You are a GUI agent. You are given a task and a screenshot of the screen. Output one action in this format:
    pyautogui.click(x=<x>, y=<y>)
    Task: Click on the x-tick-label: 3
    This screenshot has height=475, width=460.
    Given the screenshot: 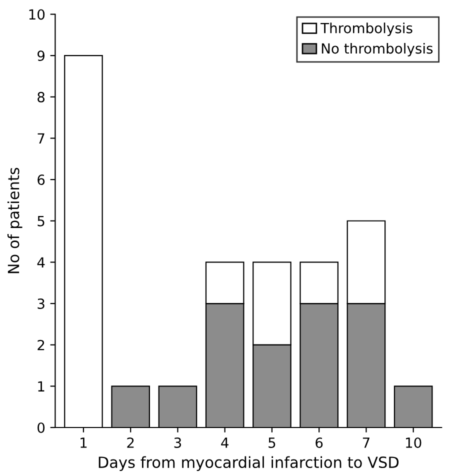 What is the action you would take?
    pyautogui.click(x=178, y=442)
    